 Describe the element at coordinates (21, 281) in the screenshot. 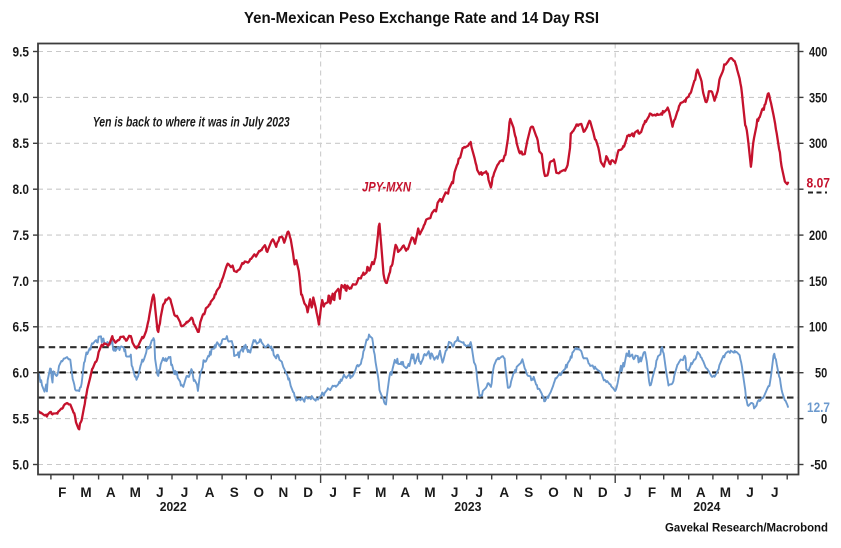

I see `svg-text: 7.0` at that location.